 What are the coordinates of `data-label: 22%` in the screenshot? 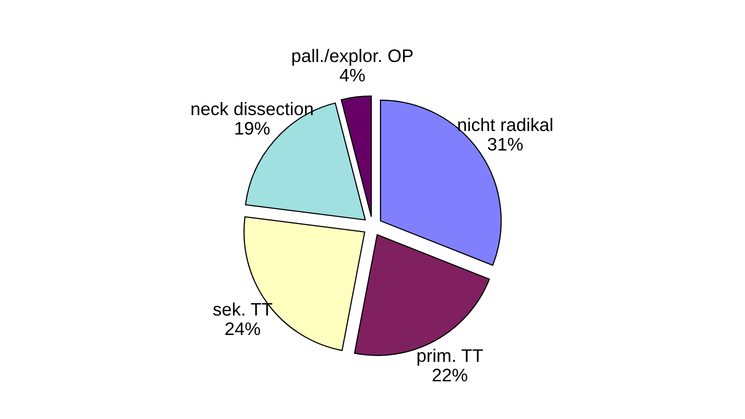 It's located at (450, 375).